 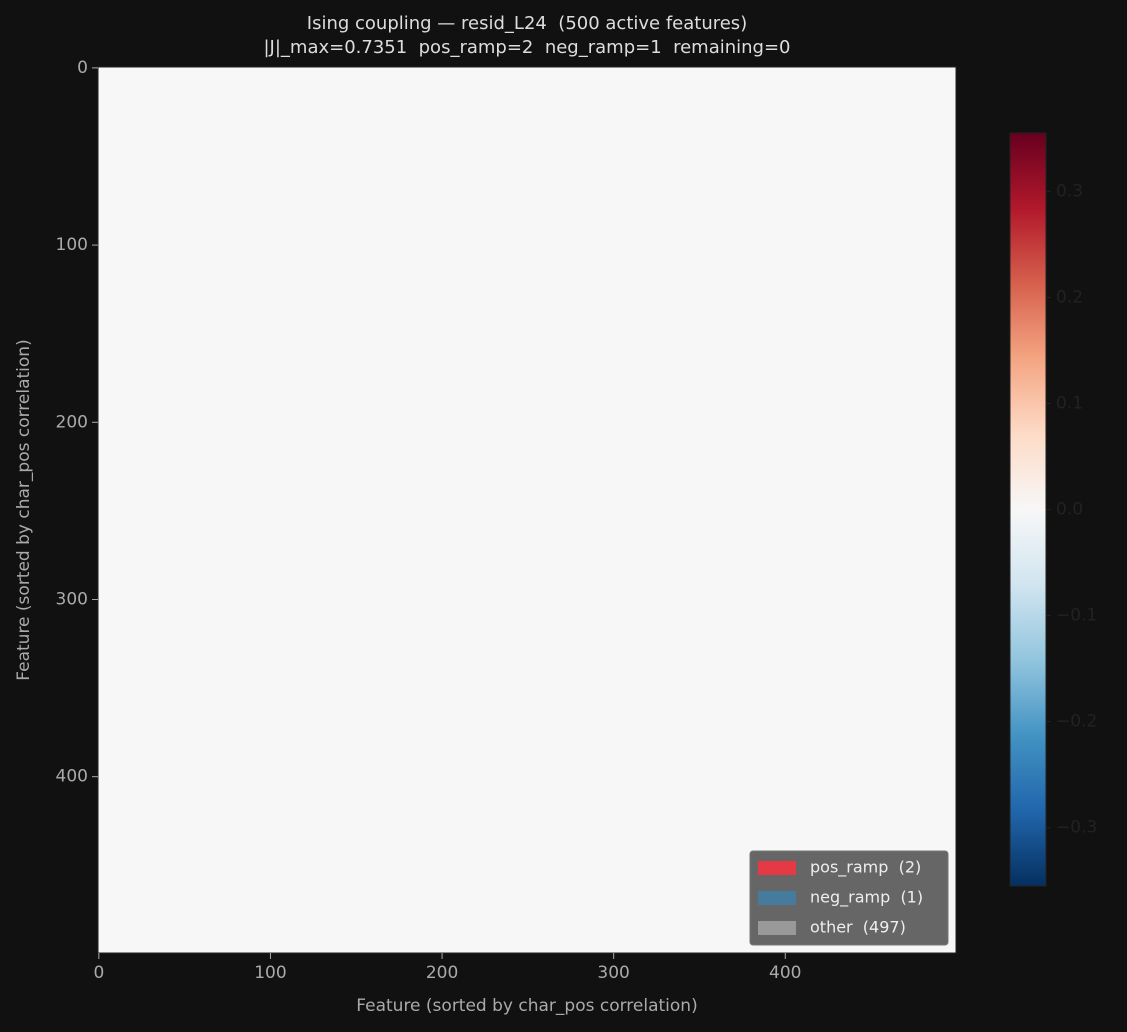 I want to click on x-tick-label: 200, so click(x=442, y=973).